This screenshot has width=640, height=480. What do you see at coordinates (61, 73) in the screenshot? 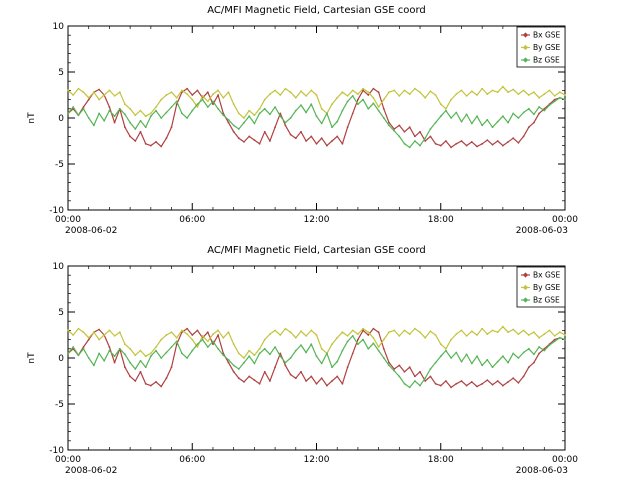
I see `y-tick-label: 5` at bounding box center [61, 73].